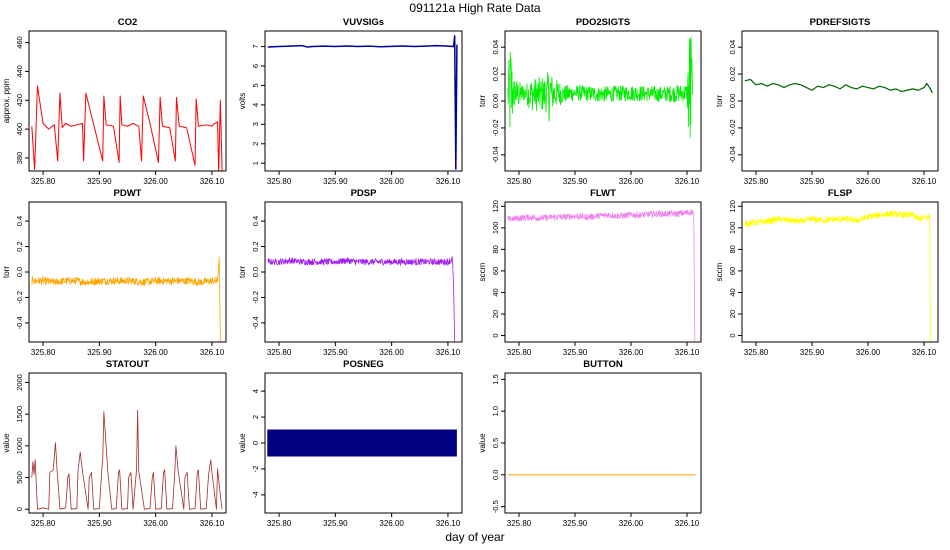 The height and width of the screenshot is (550, 950). I want to click on noise-trace-pdsp, so click(361, 299).